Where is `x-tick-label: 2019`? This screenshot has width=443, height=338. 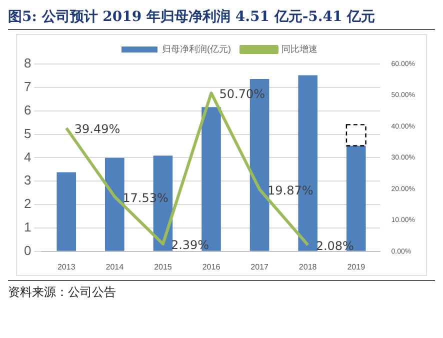
x-tick-label: 2019 is located at coordinates (356, 267).